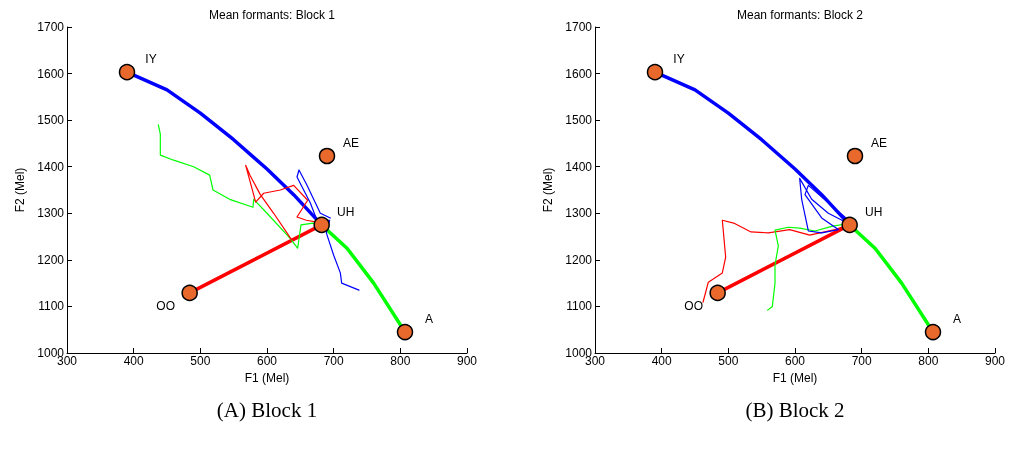 The width and height of the screenshot is (1012, 449). What do you see at coordinates (272, 15) in the screenshot?
I see `chart-title: Mean formants: Block 1` at bounding box center [272, 15].